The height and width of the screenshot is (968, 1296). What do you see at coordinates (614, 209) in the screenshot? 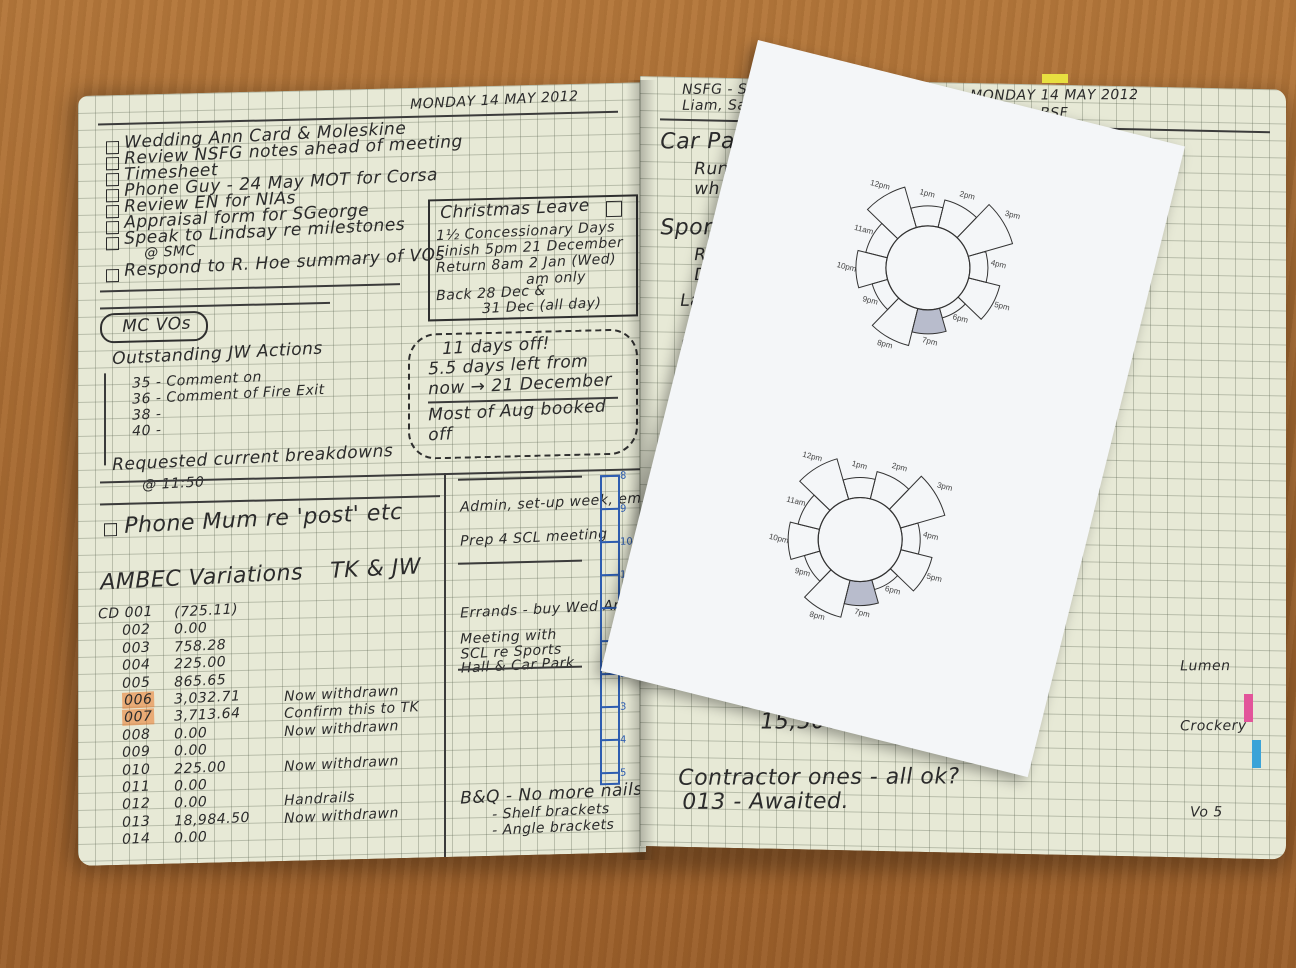
I see `christmas-checkbox` at bounding box center [614, 209].